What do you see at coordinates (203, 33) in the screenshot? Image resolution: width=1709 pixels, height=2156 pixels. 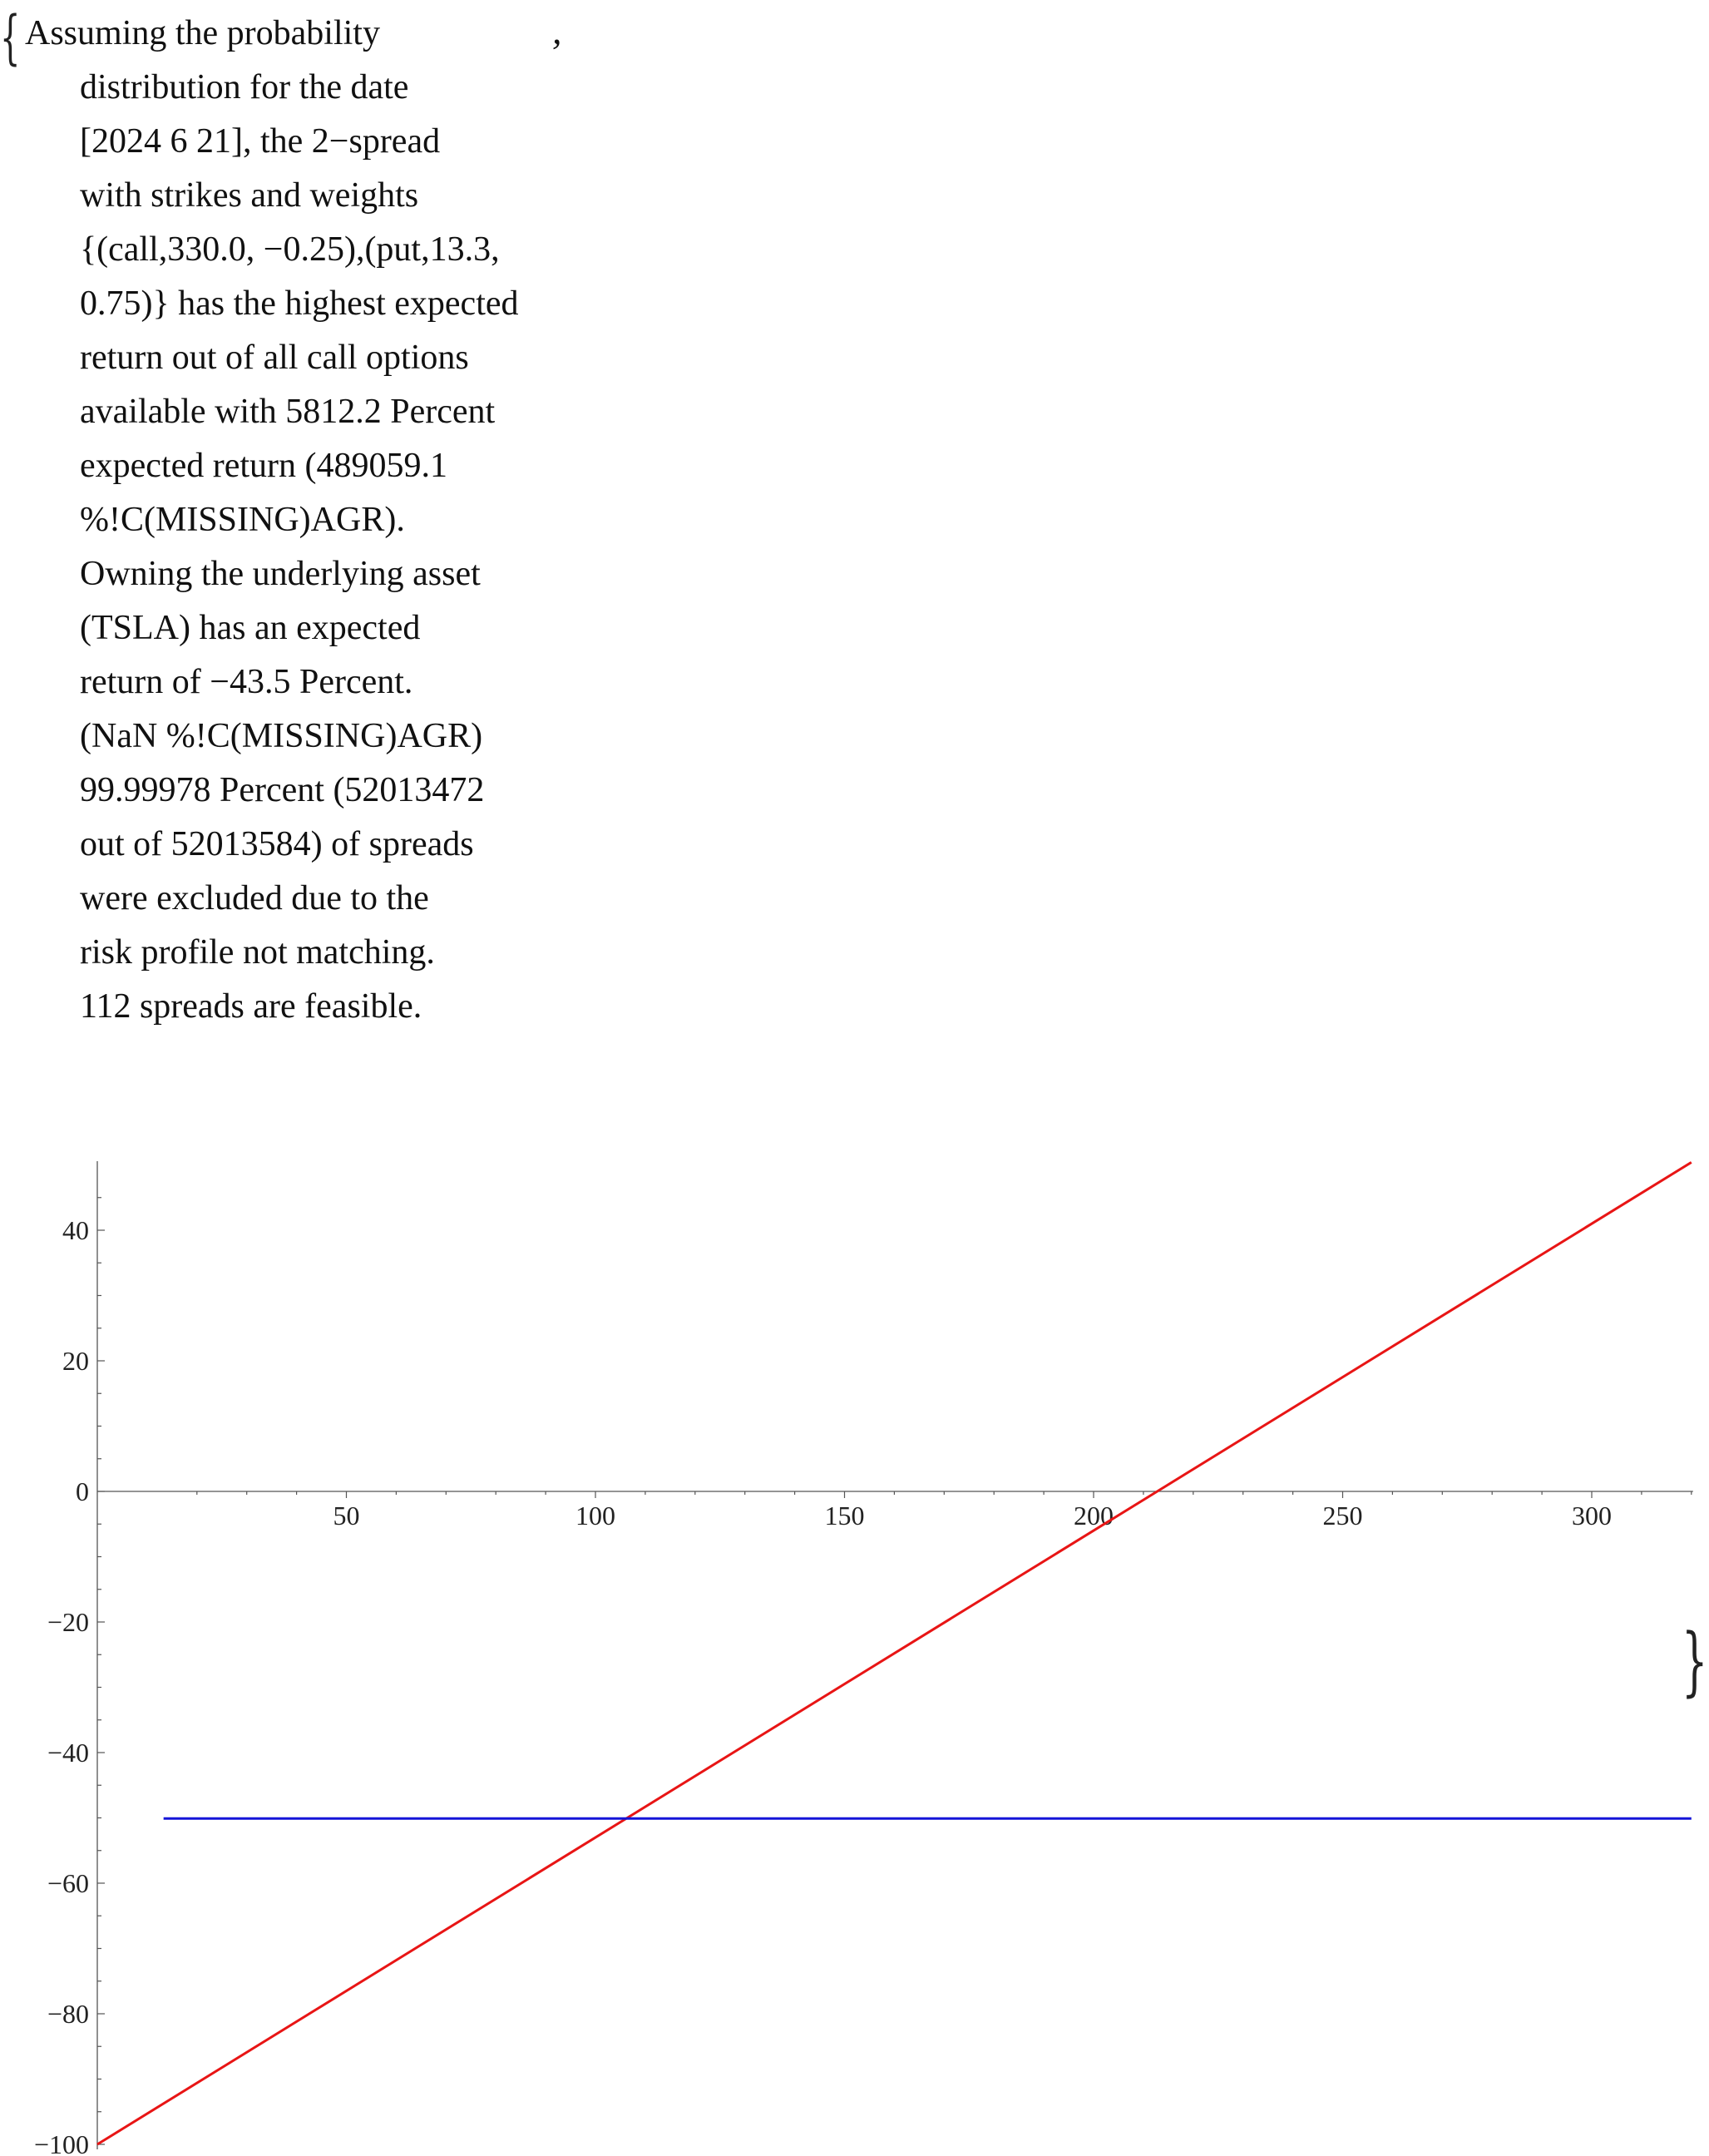 I see `text-line: Assuming the probability` at bounding box center [203, 33].